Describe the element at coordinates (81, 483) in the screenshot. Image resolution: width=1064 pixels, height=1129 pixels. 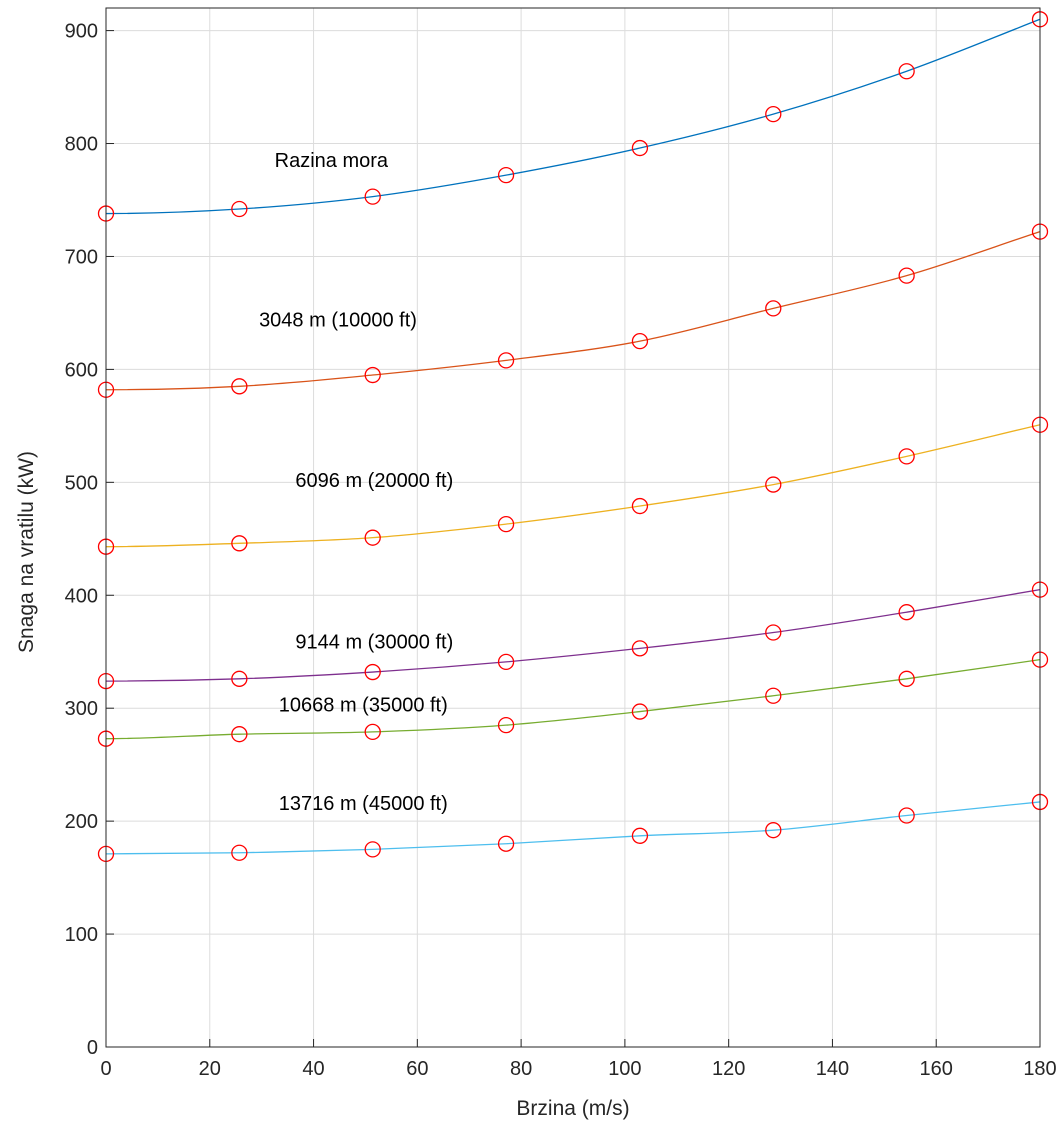
I see `y-tick-label: 500` at that location.